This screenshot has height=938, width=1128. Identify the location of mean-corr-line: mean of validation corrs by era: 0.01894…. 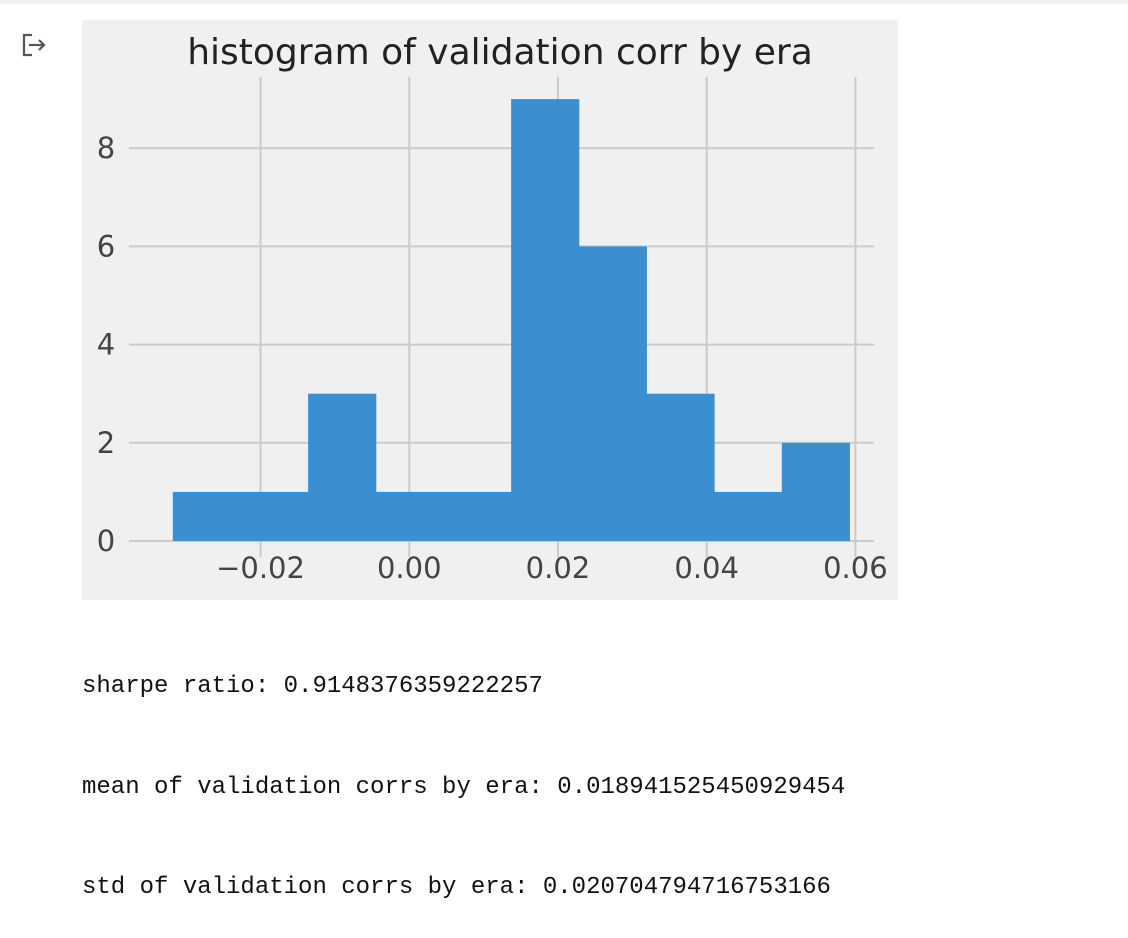
(464, 787).